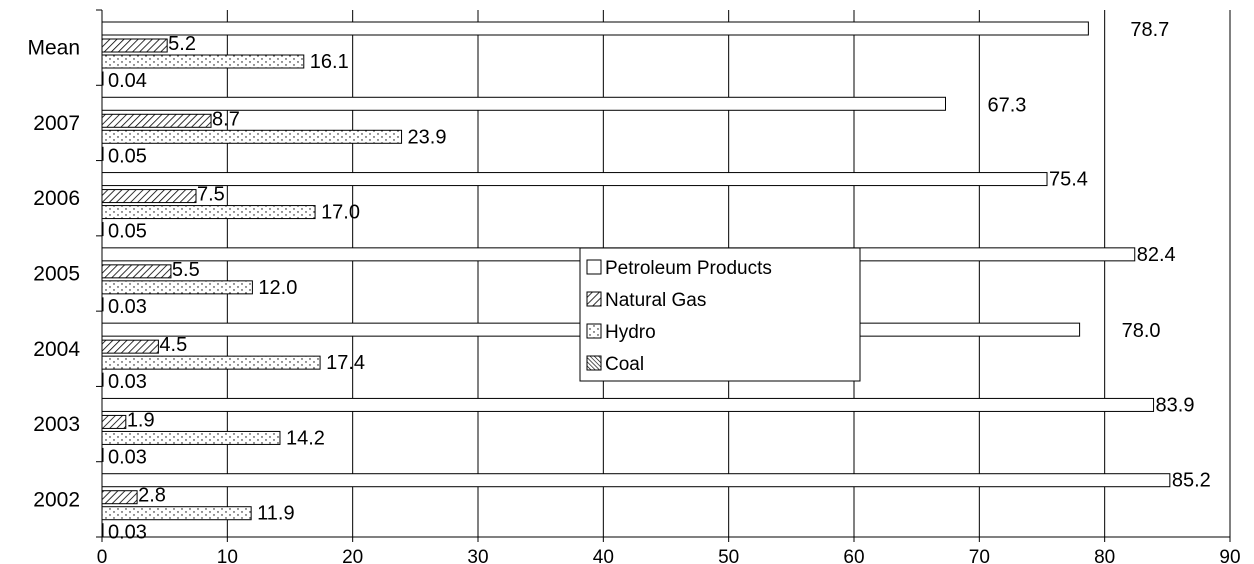 This screenshot has width=1254, height=564. I want to click on data-label: 23.9, so click(427, 137).